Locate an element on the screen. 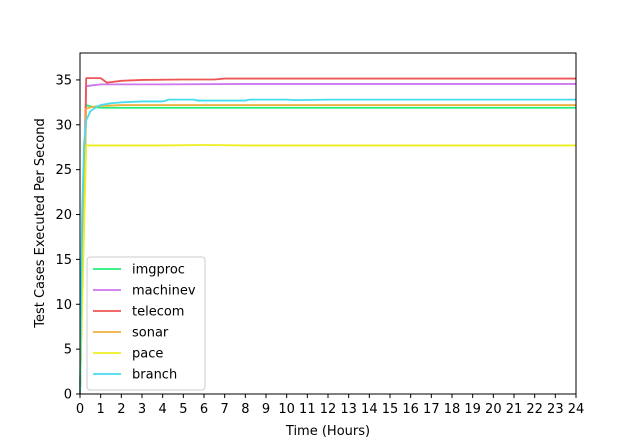  x-tick-label: 19 is located at coordinates (472, 409).